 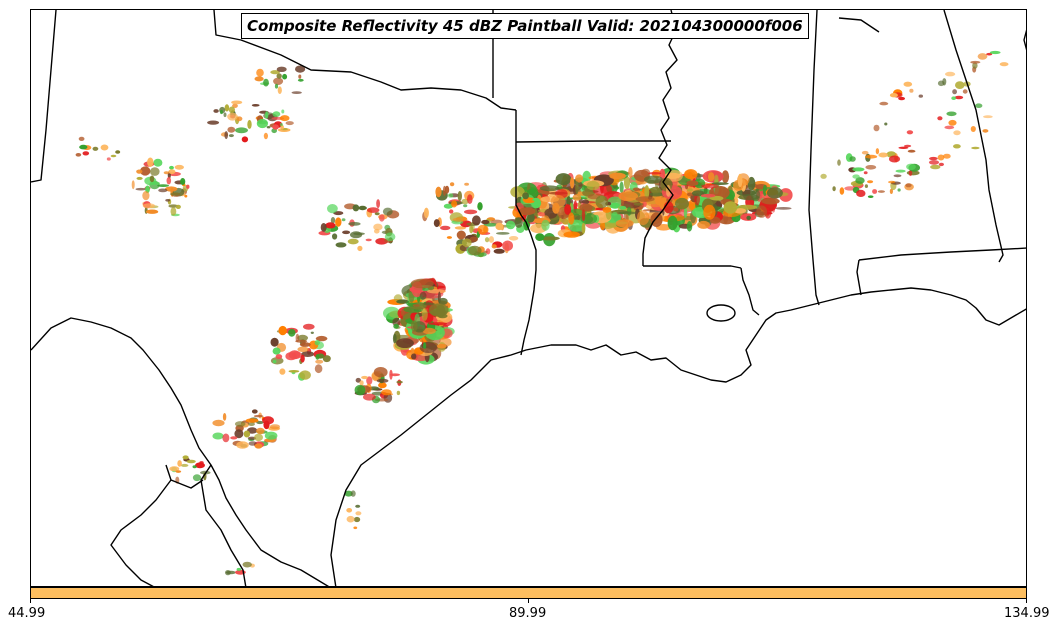 What do you see at coordinates (180, 451) in the screenshot?
I see `rio-grande-border` at bounding box center [180, 451].